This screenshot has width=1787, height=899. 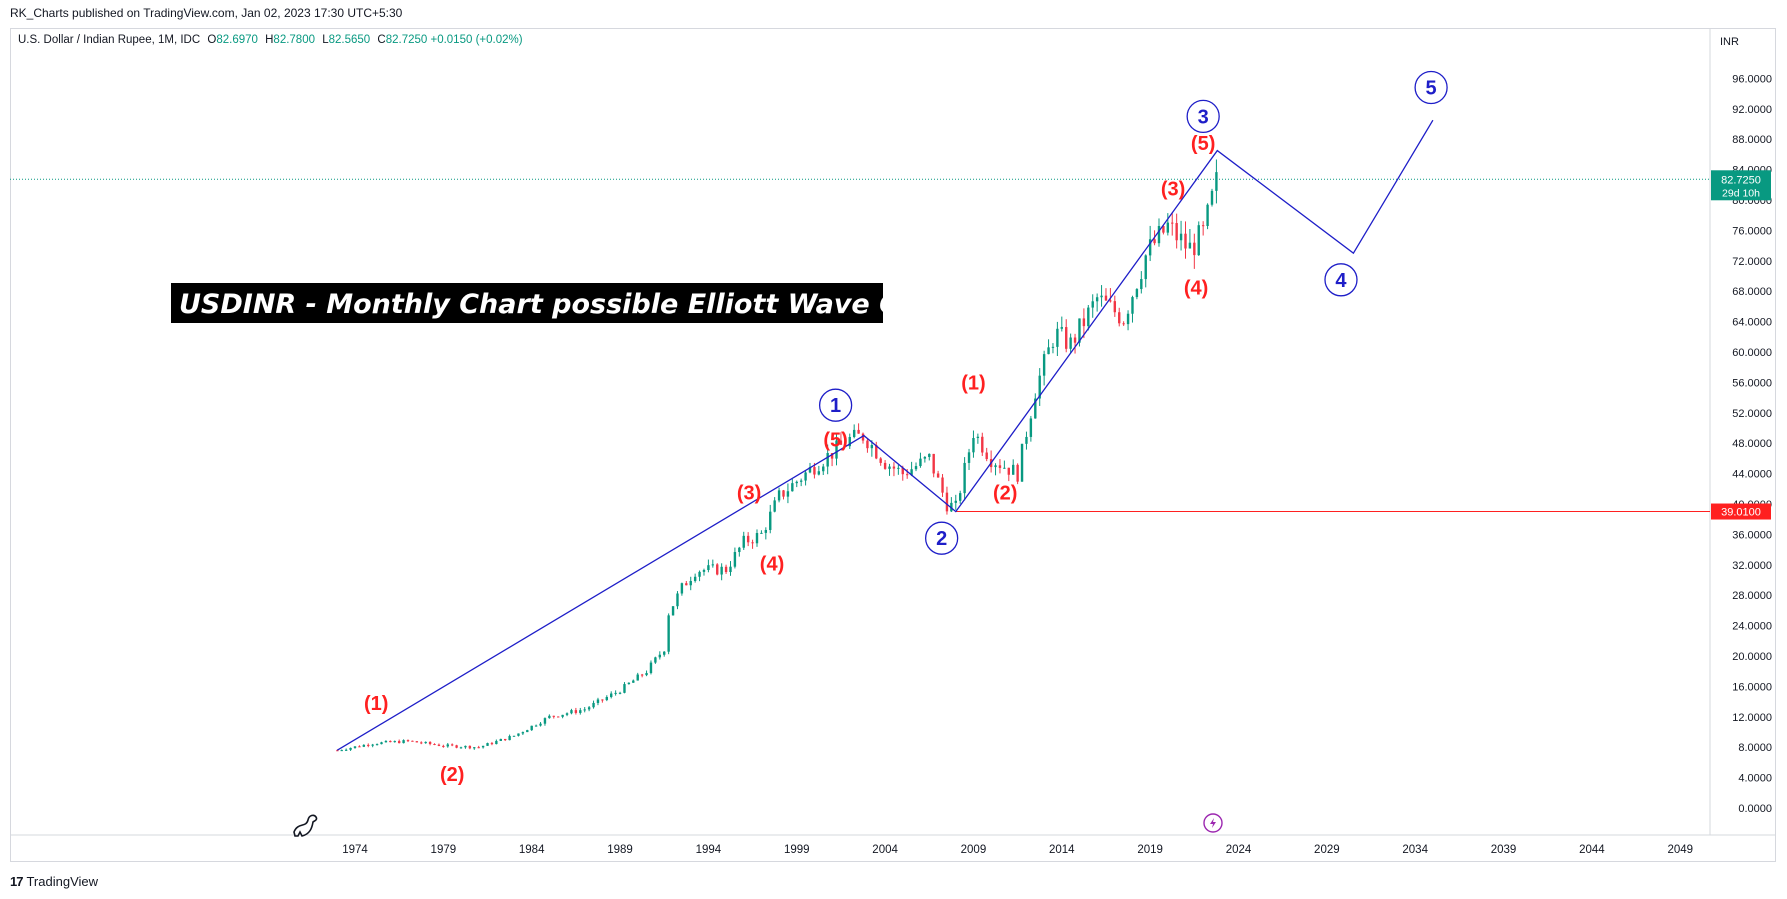 What do you see at coordinates (620, 850) in the screenshot?
I see `x-tick-label: 1989` at bounding box center [620, 850].